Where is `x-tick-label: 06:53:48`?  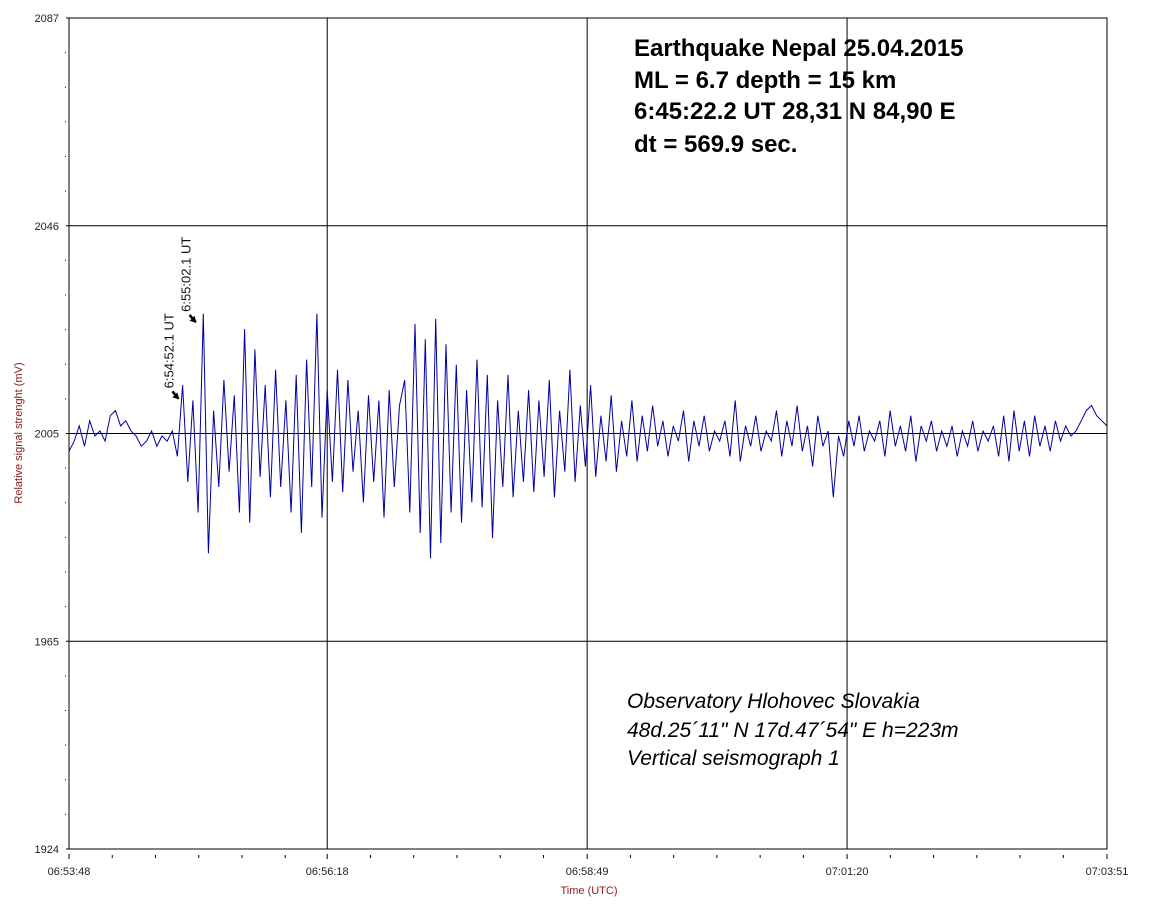
x-tick-label: 06:53:48 is located at coordinates (69, 872).